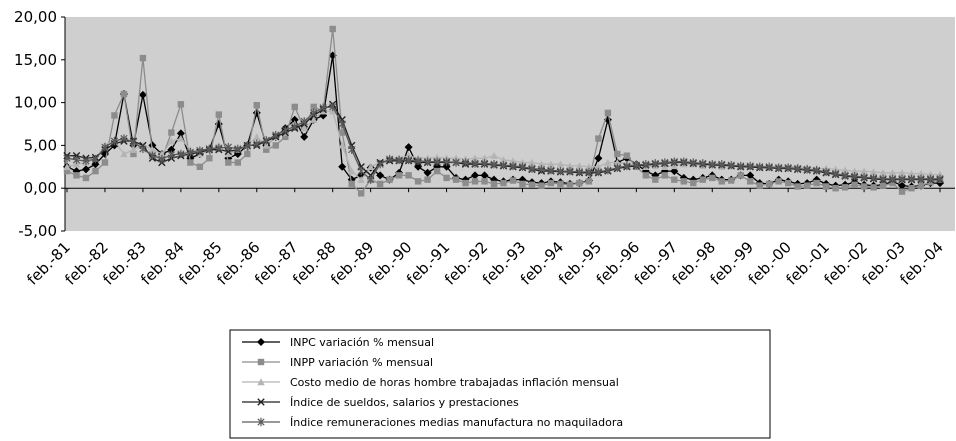 Image resolution: width=956 pixels, height=441 pixels. What do you see at coordinates (35, 103) in the screenshot?
I see `y-tick-label: 10,00` at bounding box center [35, 103].